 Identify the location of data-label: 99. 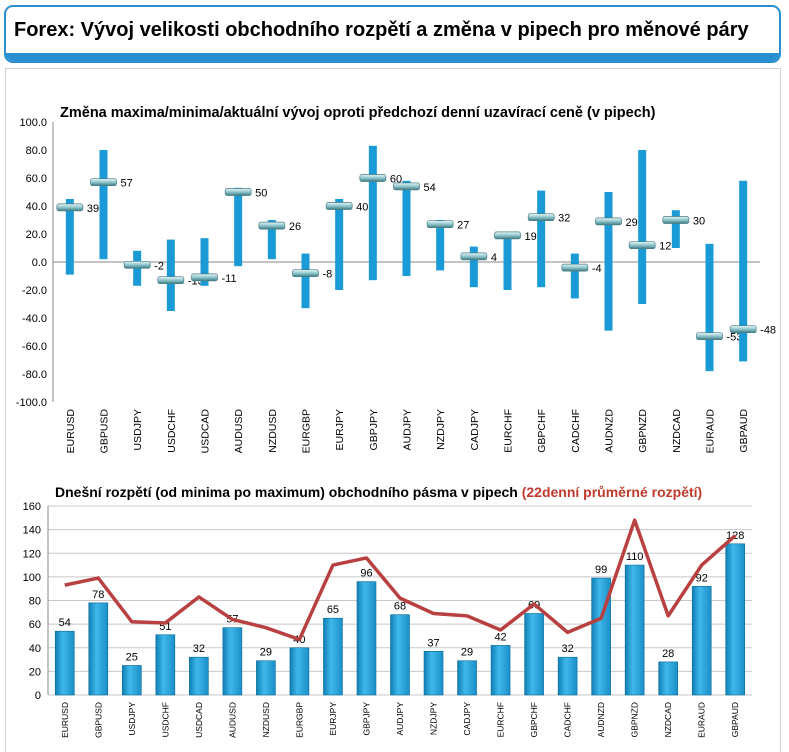
(601, 570).